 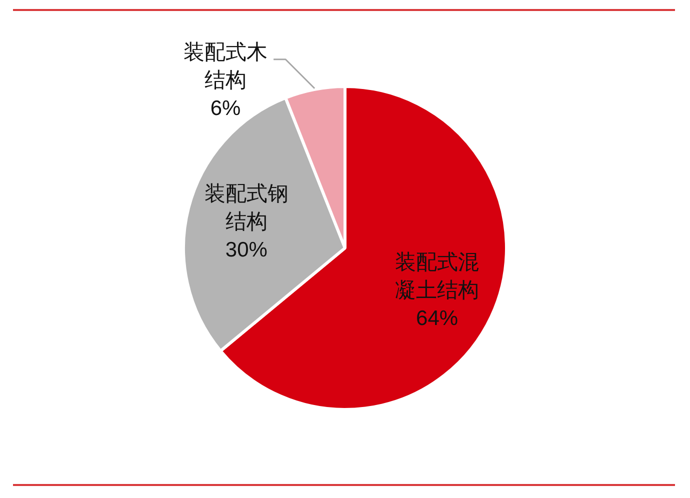 I want to click on slice-label: 装配式钢结构, so click(x=246, y=208).